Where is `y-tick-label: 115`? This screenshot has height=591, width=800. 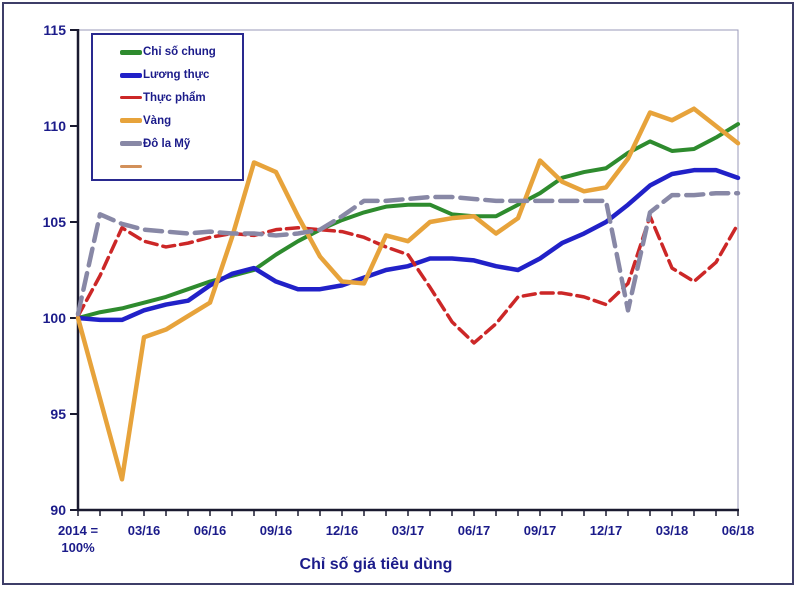 y-tick-label: 115 is located at coordinates (54, 30).